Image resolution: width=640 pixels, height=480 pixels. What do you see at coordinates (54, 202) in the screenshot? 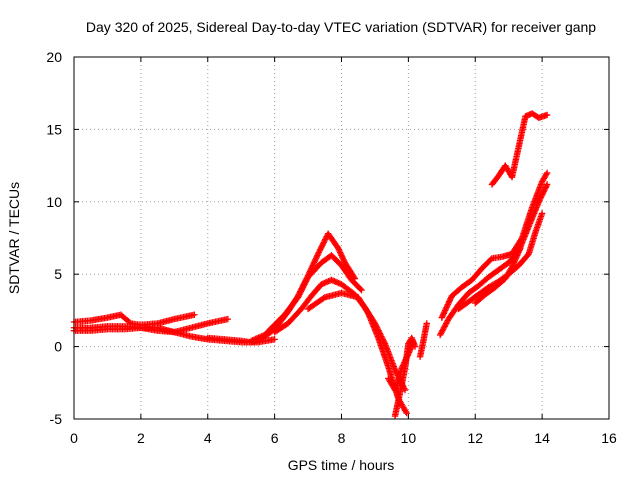
I see `y-tick-label: 10` at bounding box center [54, 202].